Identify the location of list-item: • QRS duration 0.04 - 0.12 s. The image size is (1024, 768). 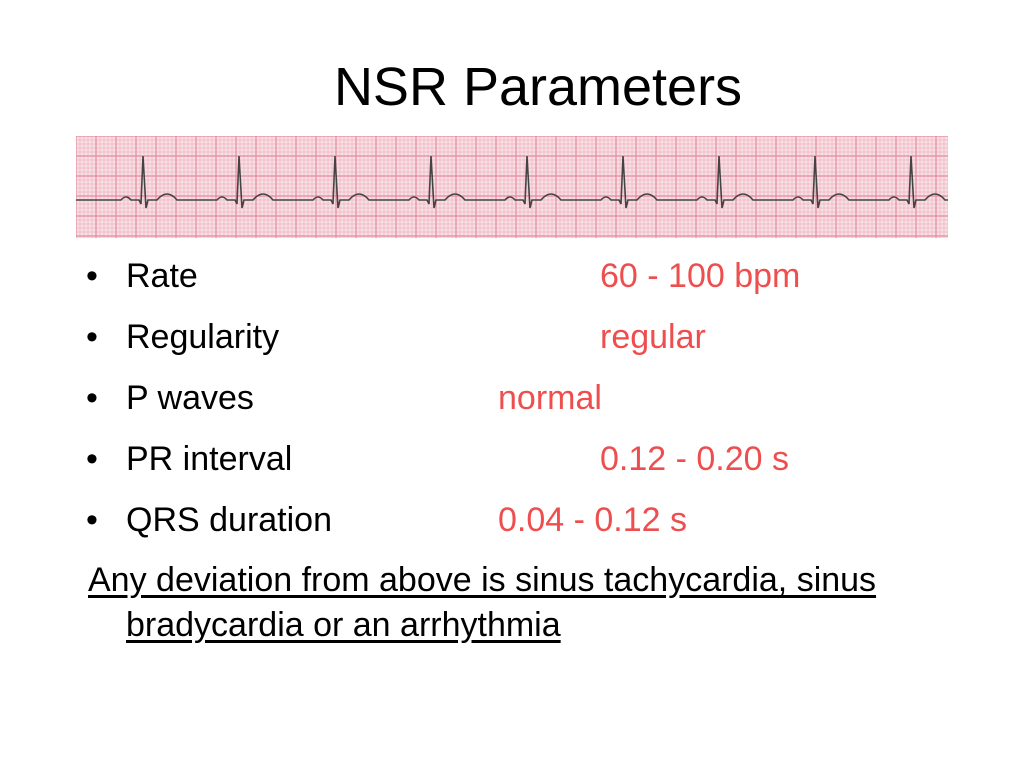
(536, 522).